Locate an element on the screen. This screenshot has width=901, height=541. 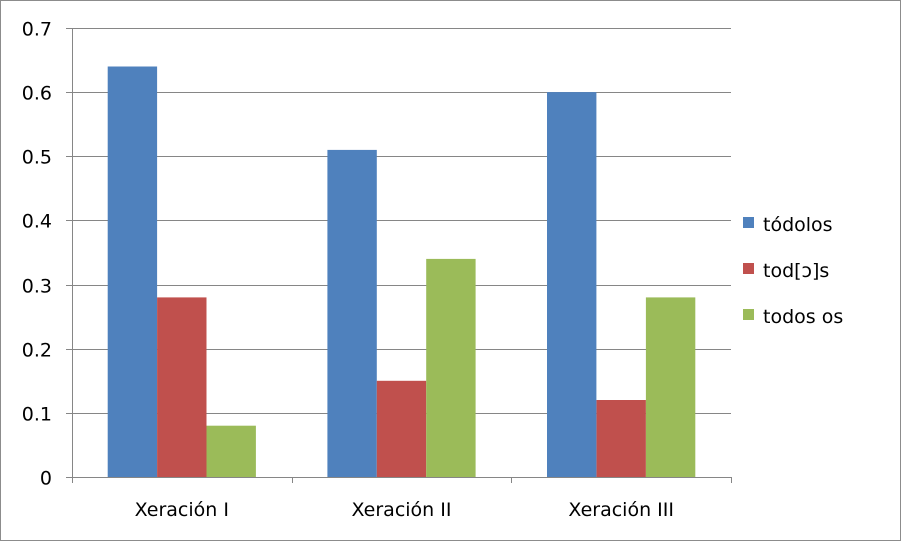
x-category-label: Xeración II is located at coordinates (402, 510).